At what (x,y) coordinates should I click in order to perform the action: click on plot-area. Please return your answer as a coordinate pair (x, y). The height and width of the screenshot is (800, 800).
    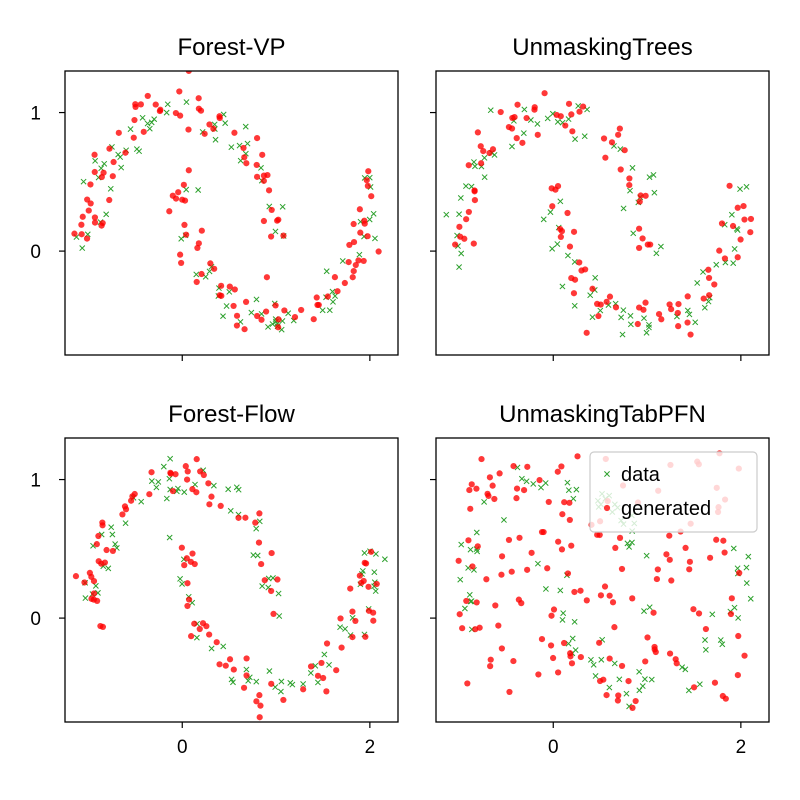
    Looking at the image, I should click on (599, 214).